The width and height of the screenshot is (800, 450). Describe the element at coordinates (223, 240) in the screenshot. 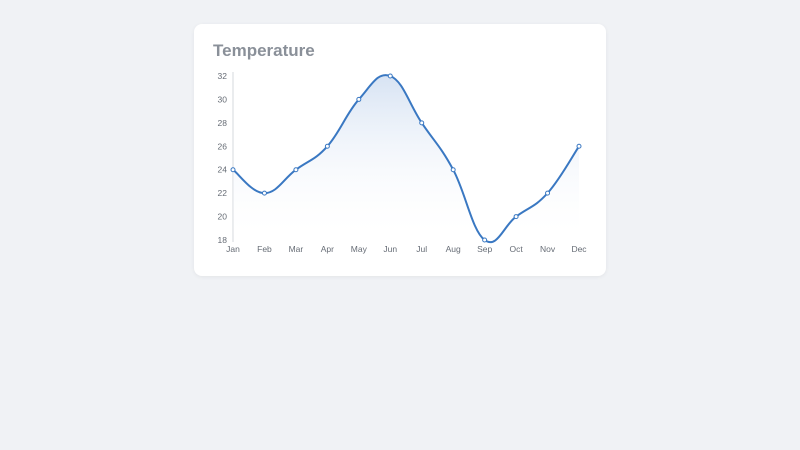

I see `y-tick-label: 18` at that location.